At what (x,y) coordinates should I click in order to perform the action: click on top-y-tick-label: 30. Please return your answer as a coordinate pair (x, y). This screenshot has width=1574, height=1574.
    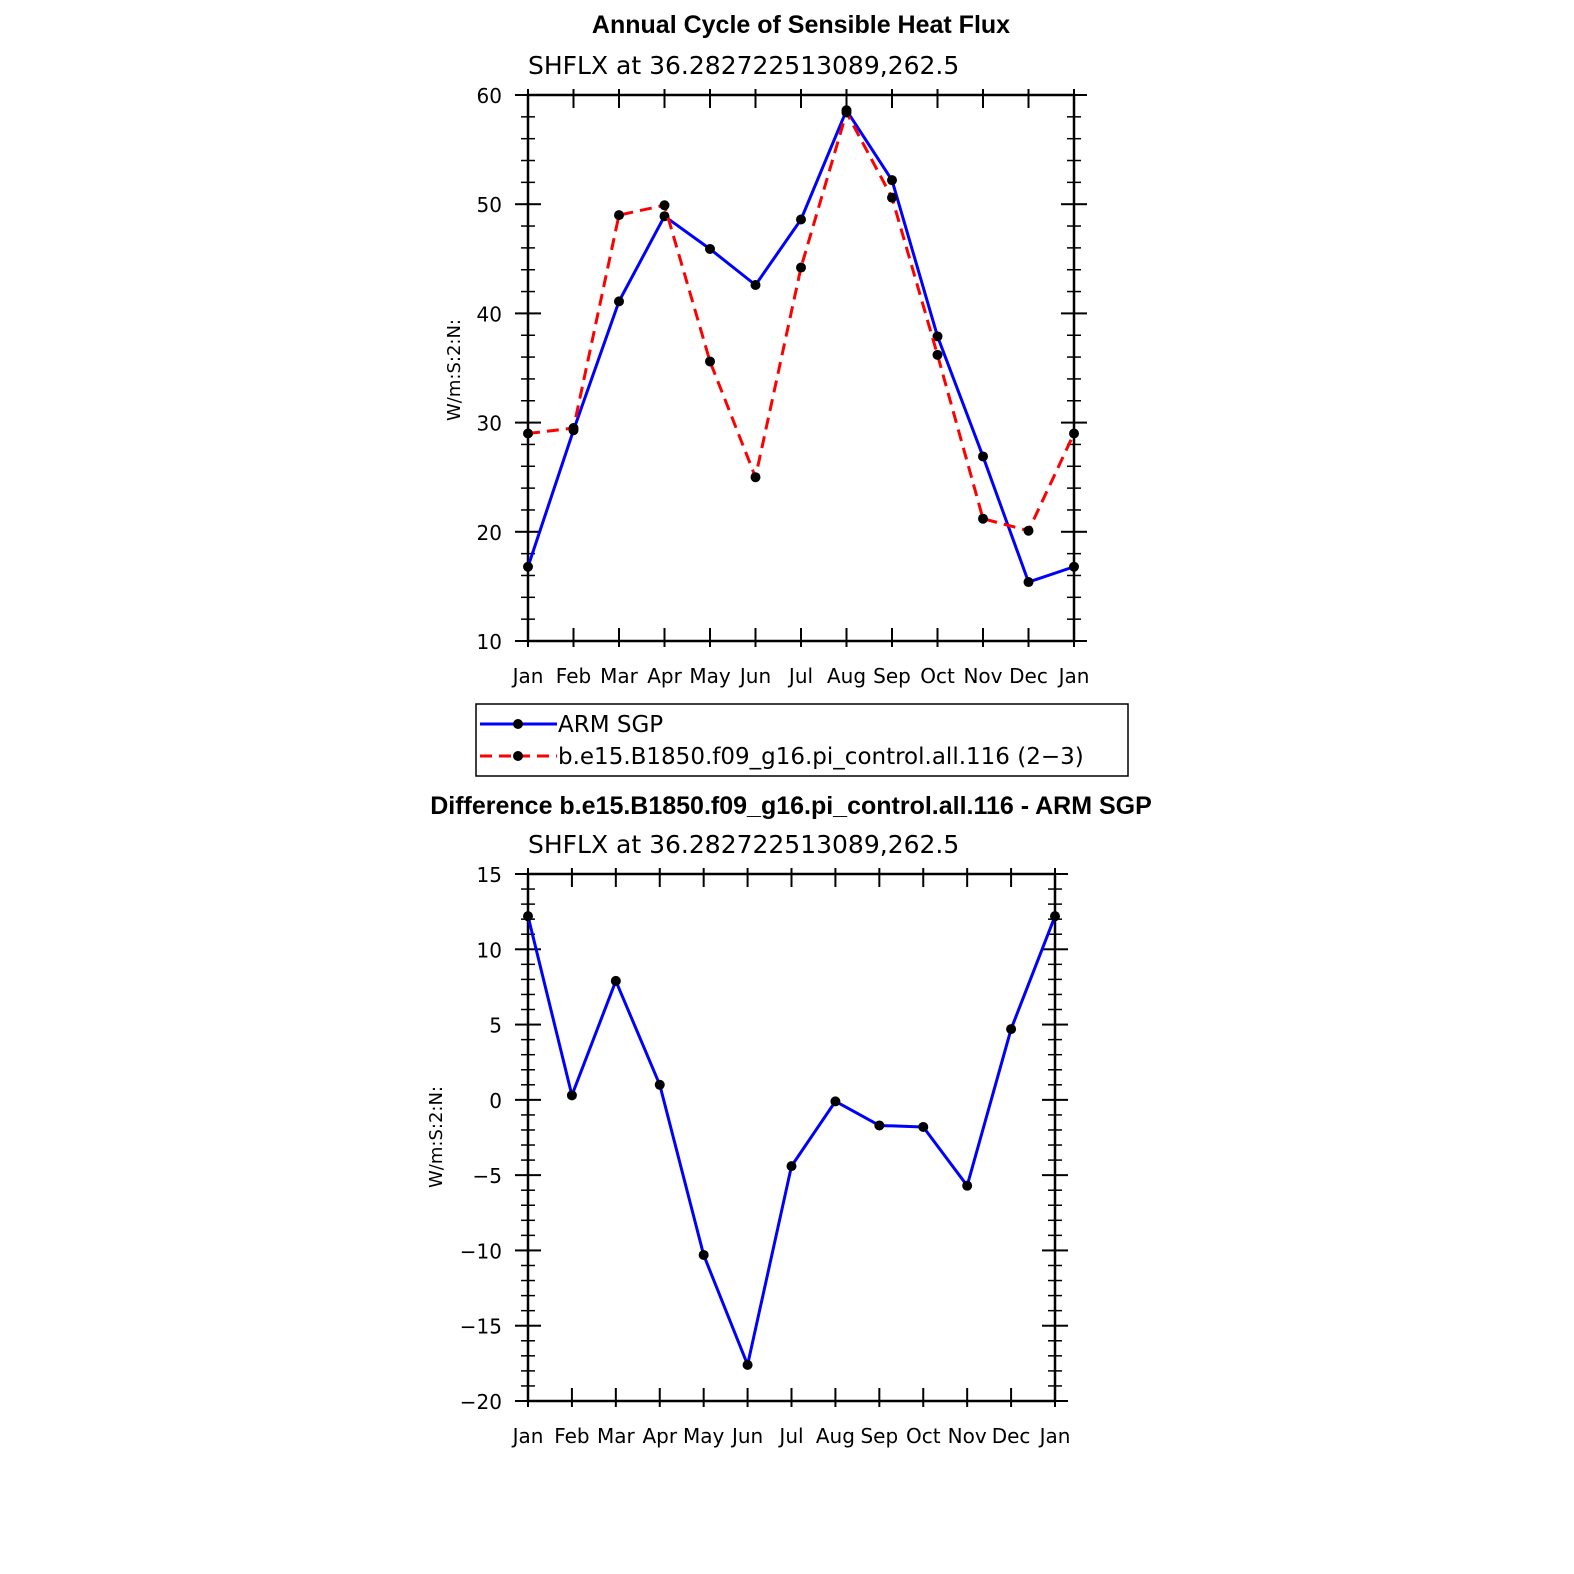
    Looking at the image, I should click on (489, 424).